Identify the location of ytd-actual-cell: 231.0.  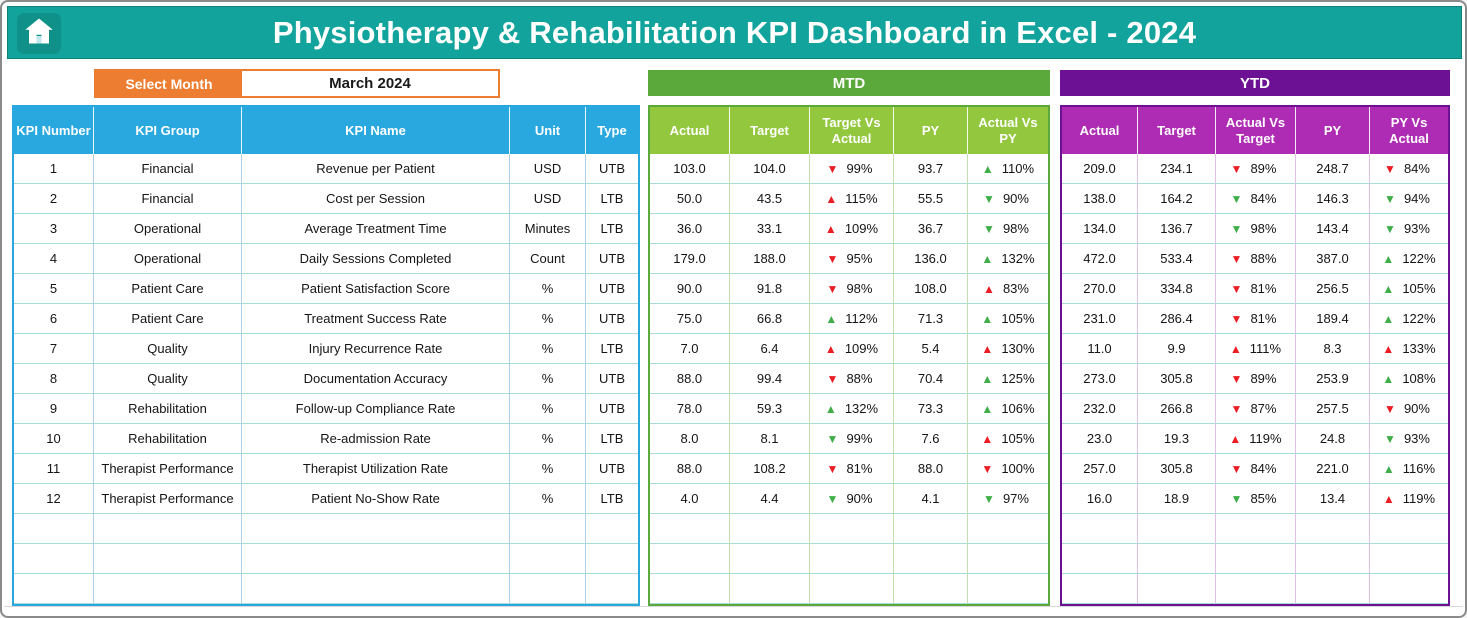
(1100, 319).